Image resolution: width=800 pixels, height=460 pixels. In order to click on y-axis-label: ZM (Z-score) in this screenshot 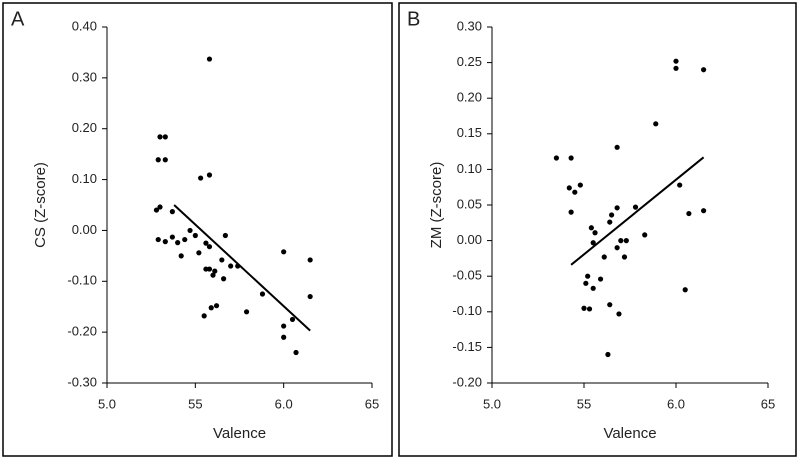, I will do `click(436, 205)`.